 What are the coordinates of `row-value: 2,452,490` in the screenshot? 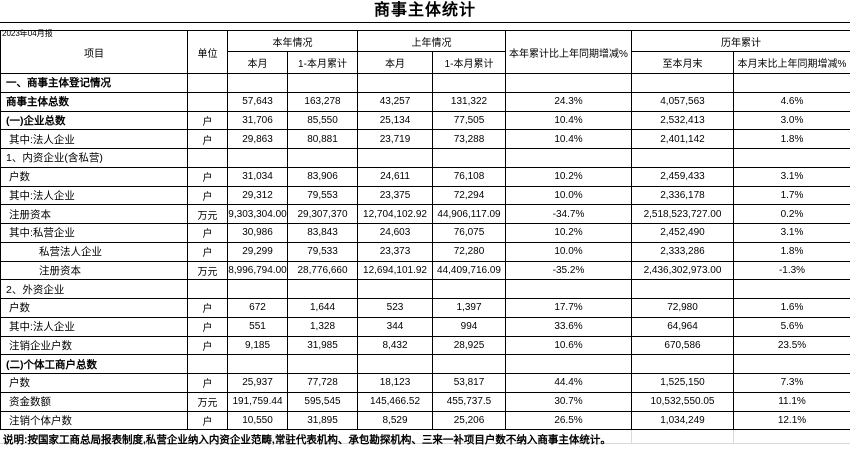 It's located at (682, 233).